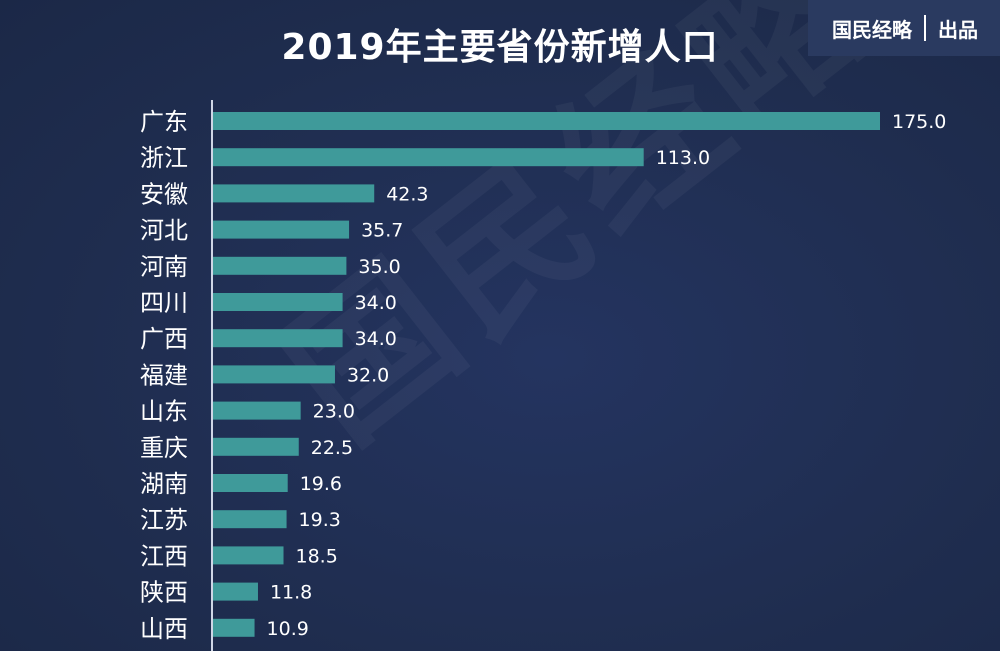  I want to click on category-label: 四川, so click(164, 303).